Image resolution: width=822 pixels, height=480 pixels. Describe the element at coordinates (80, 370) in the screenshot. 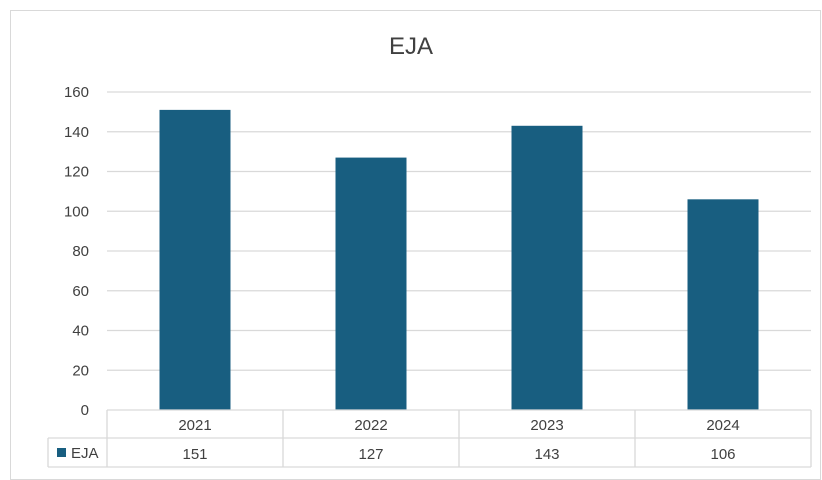

I see `y-tick-label: 20` at that location.